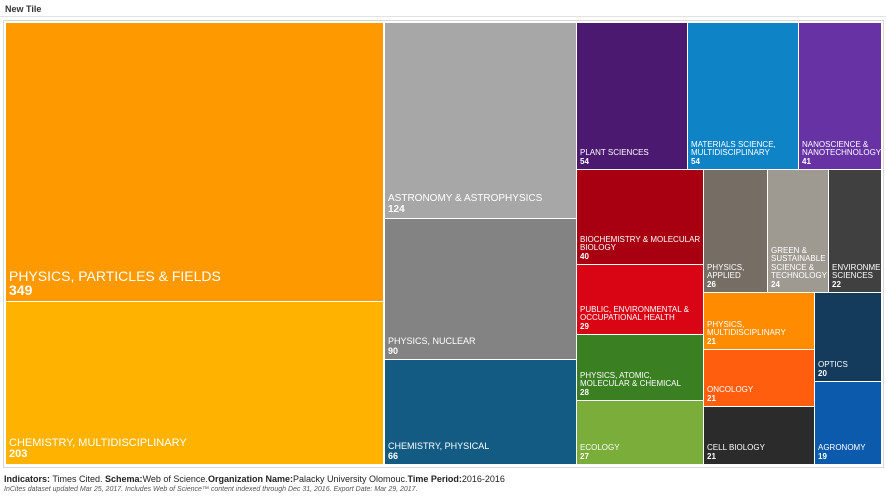  What do you see at coordinates (194, 383) in the screenshot?
I see `treemap-cell: CHEMISTRY, MULTIDISCIPLINARY 203` at bounding box center [194, 383].